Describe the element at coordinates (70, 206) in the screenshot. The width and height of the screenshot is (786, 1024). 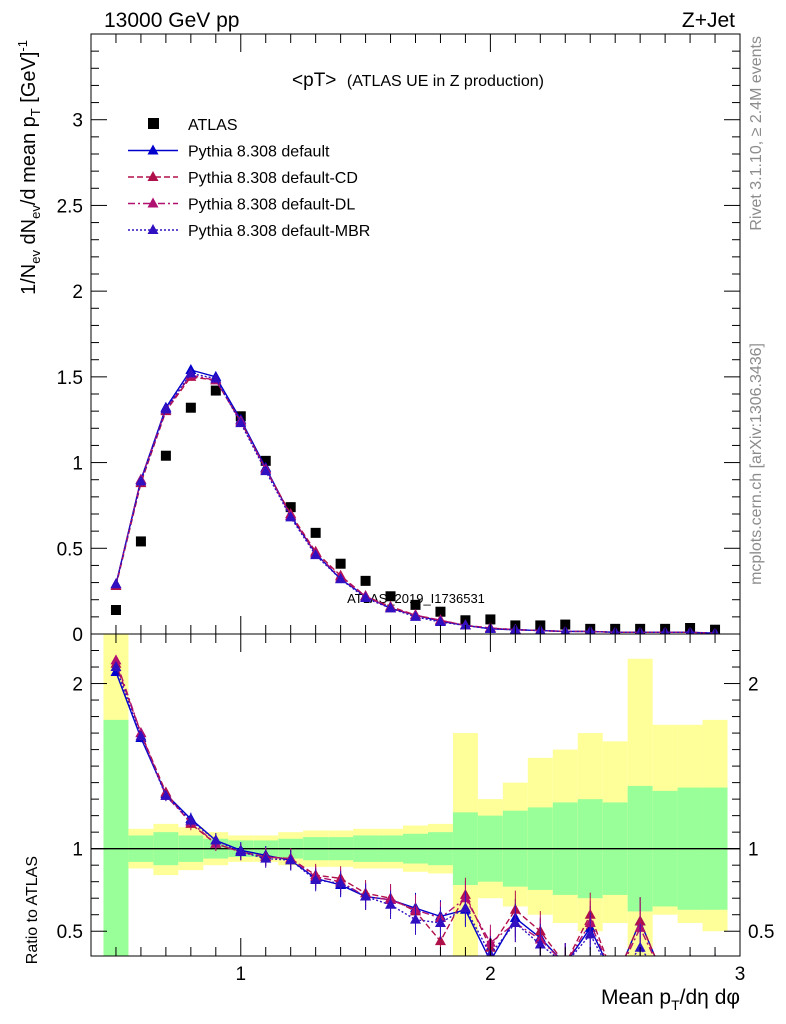
I see `main-ytick-label: 2.5` at that location.